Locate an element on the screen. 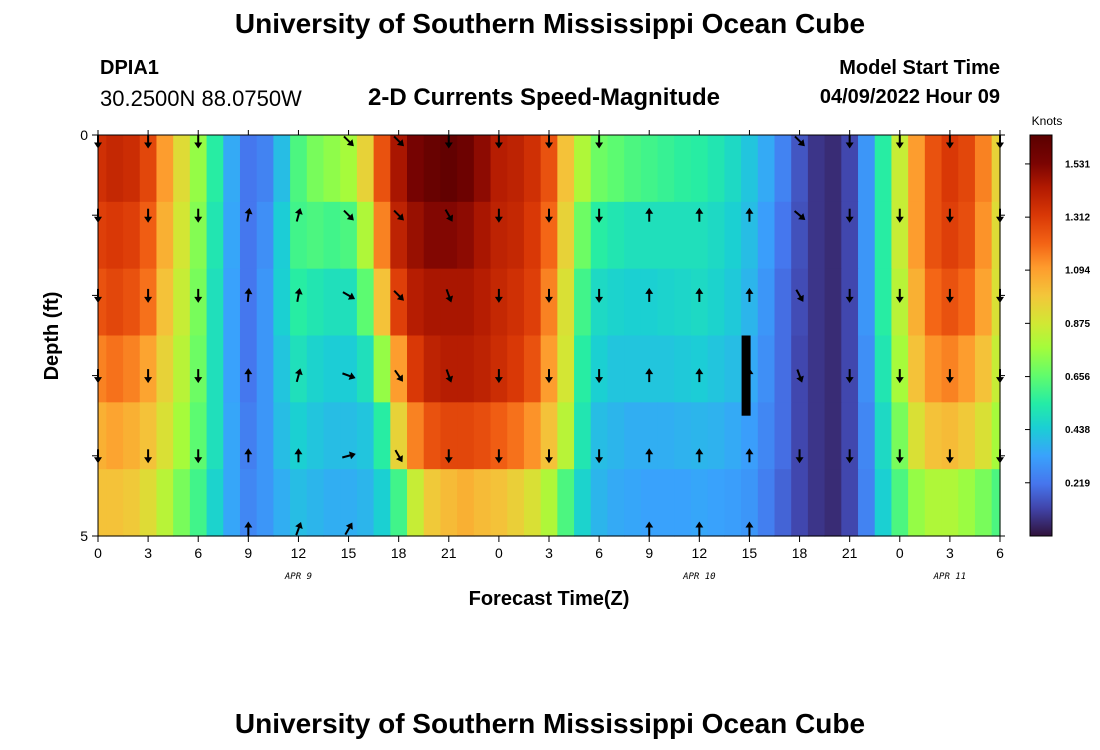 Image resolution: width=1100 pixels, height=750 pixels. colorbar-tick-label: 1.094 is located at coordinates (1077, 271).